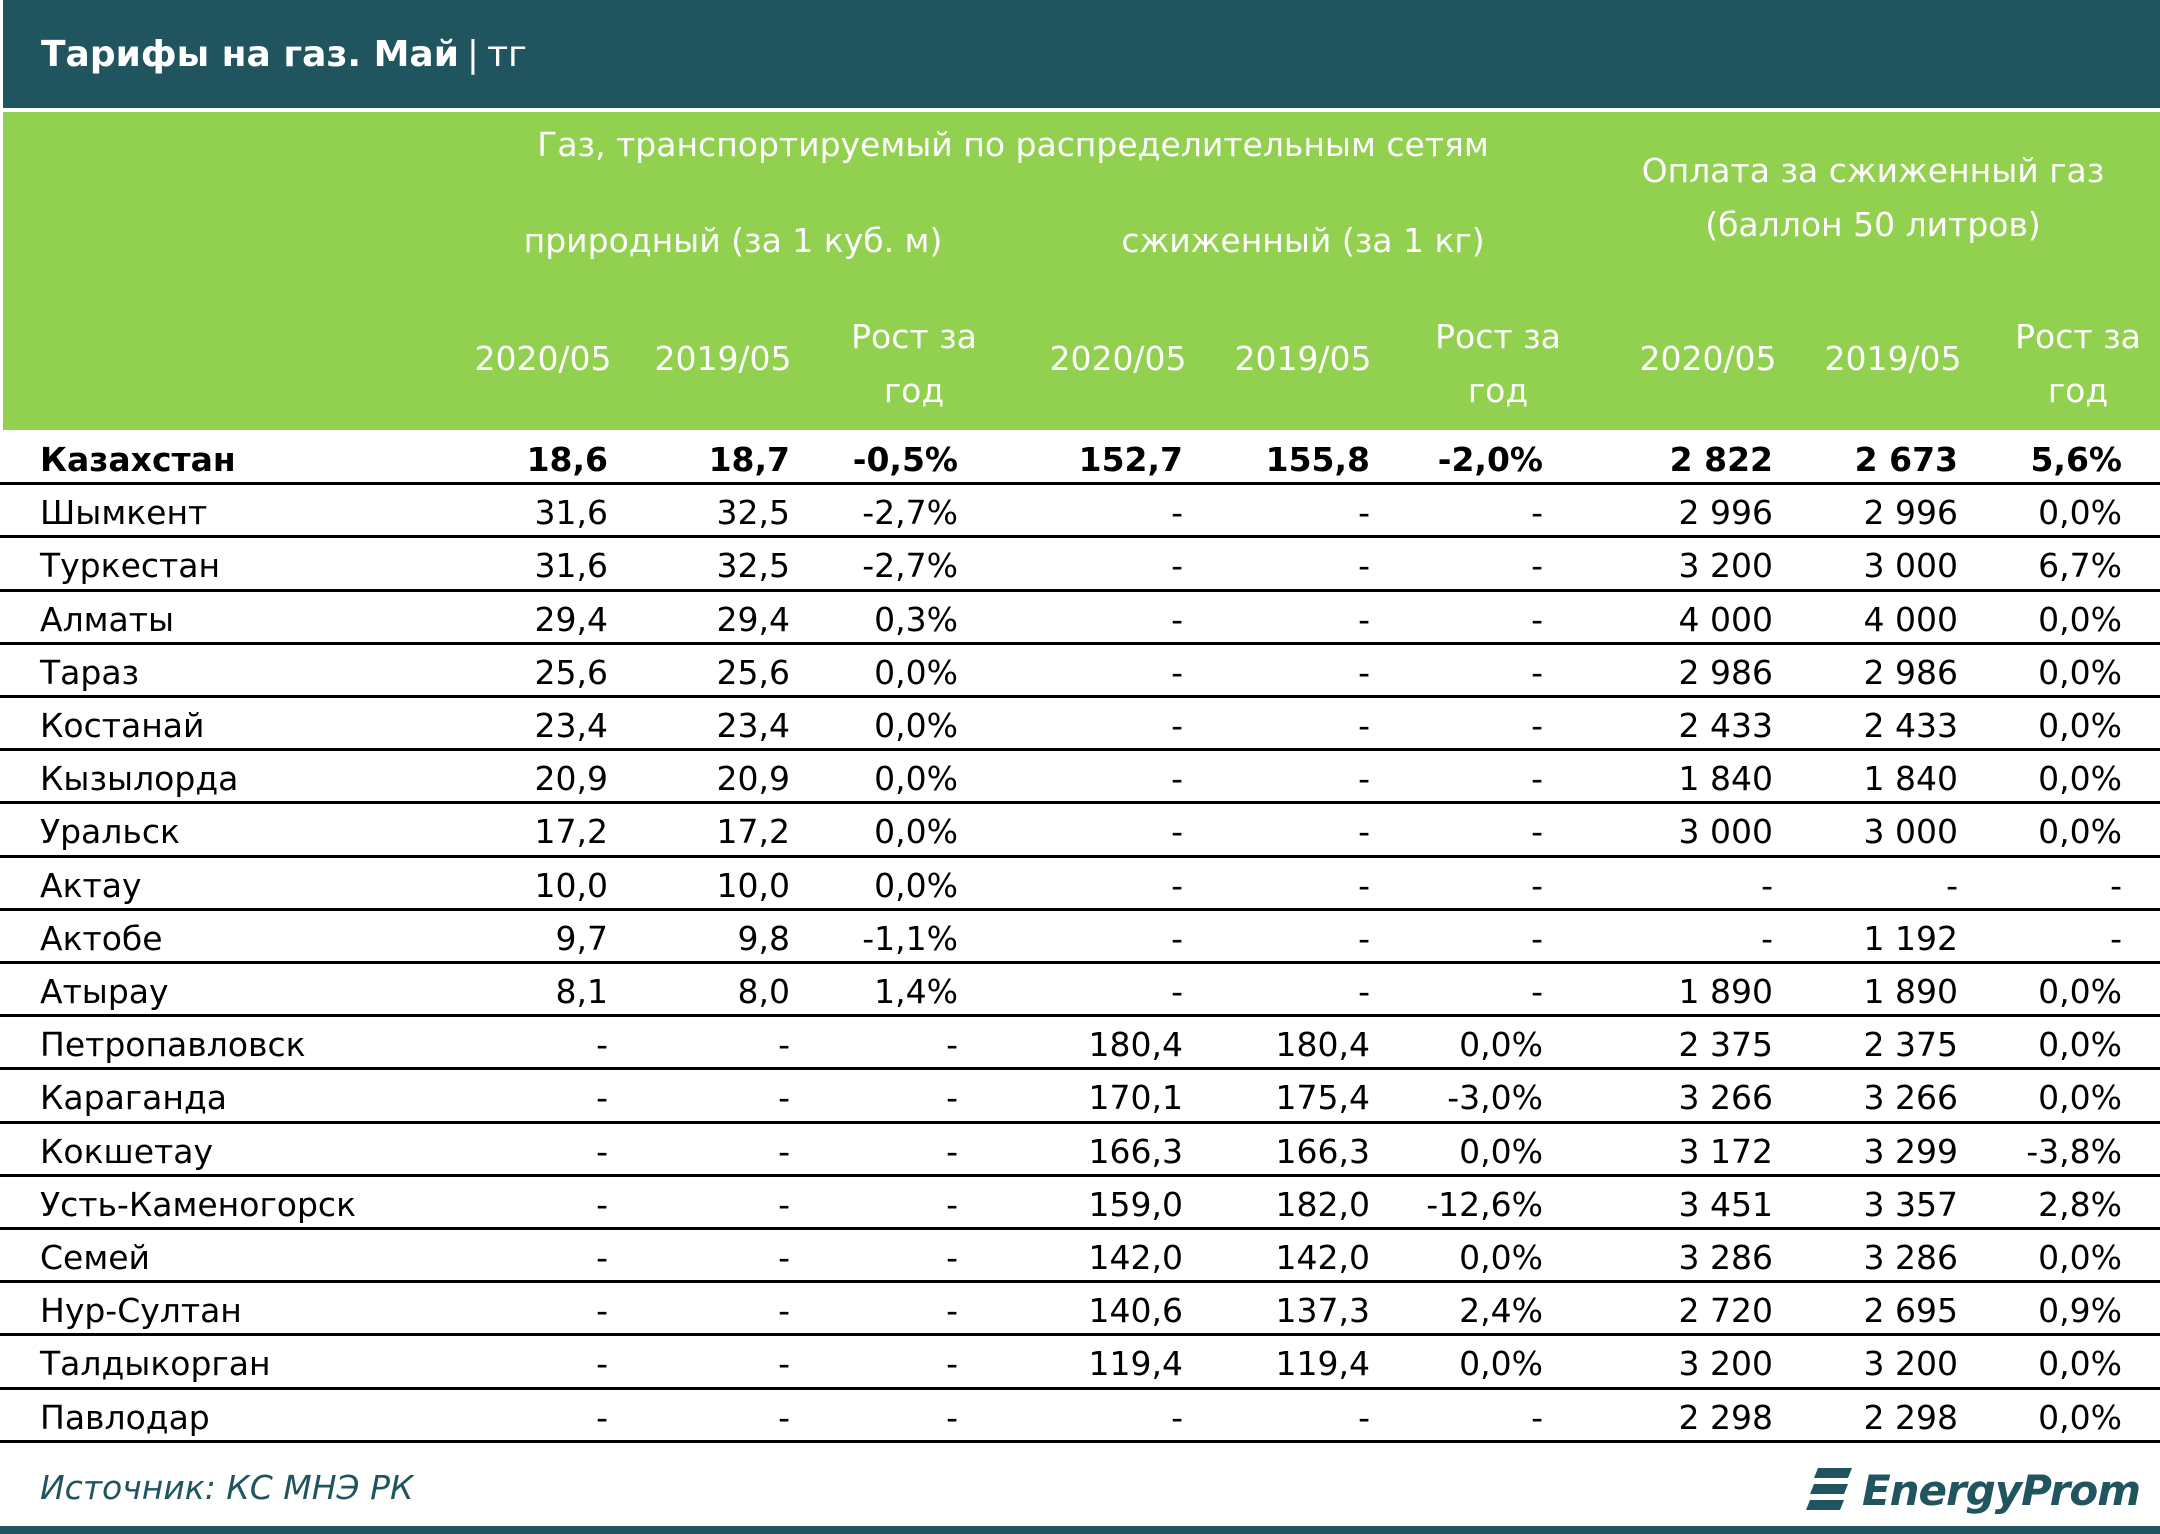 The height and width of the screenshot is (1534, 2160). Describe the element at coordinates (1135, 1311) in the screenshot. I see `cell-liquefied-2020: 140,6` at that location.